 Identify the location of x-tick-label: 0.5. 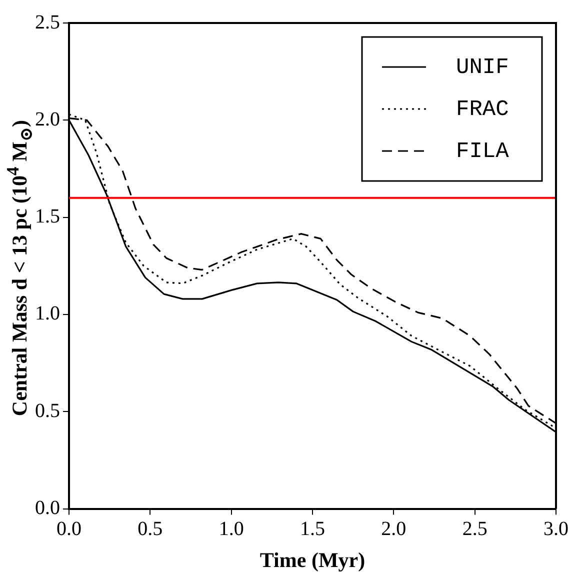
(150, 529).